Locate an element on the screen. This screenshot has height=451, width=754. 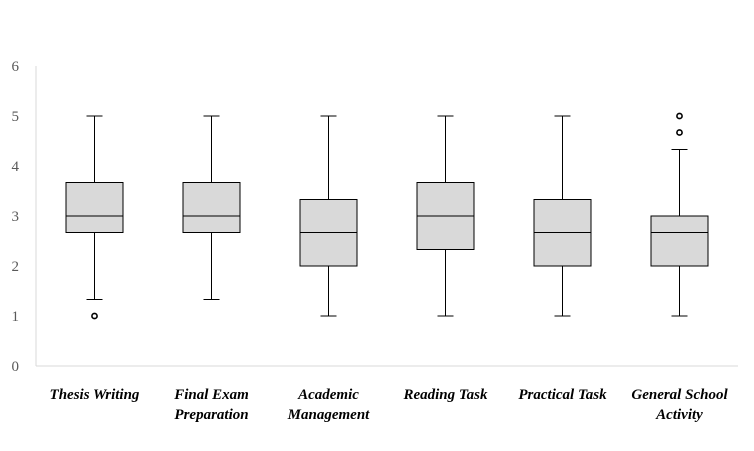
category-label-line: Academic is located at coordinates (328, 395).